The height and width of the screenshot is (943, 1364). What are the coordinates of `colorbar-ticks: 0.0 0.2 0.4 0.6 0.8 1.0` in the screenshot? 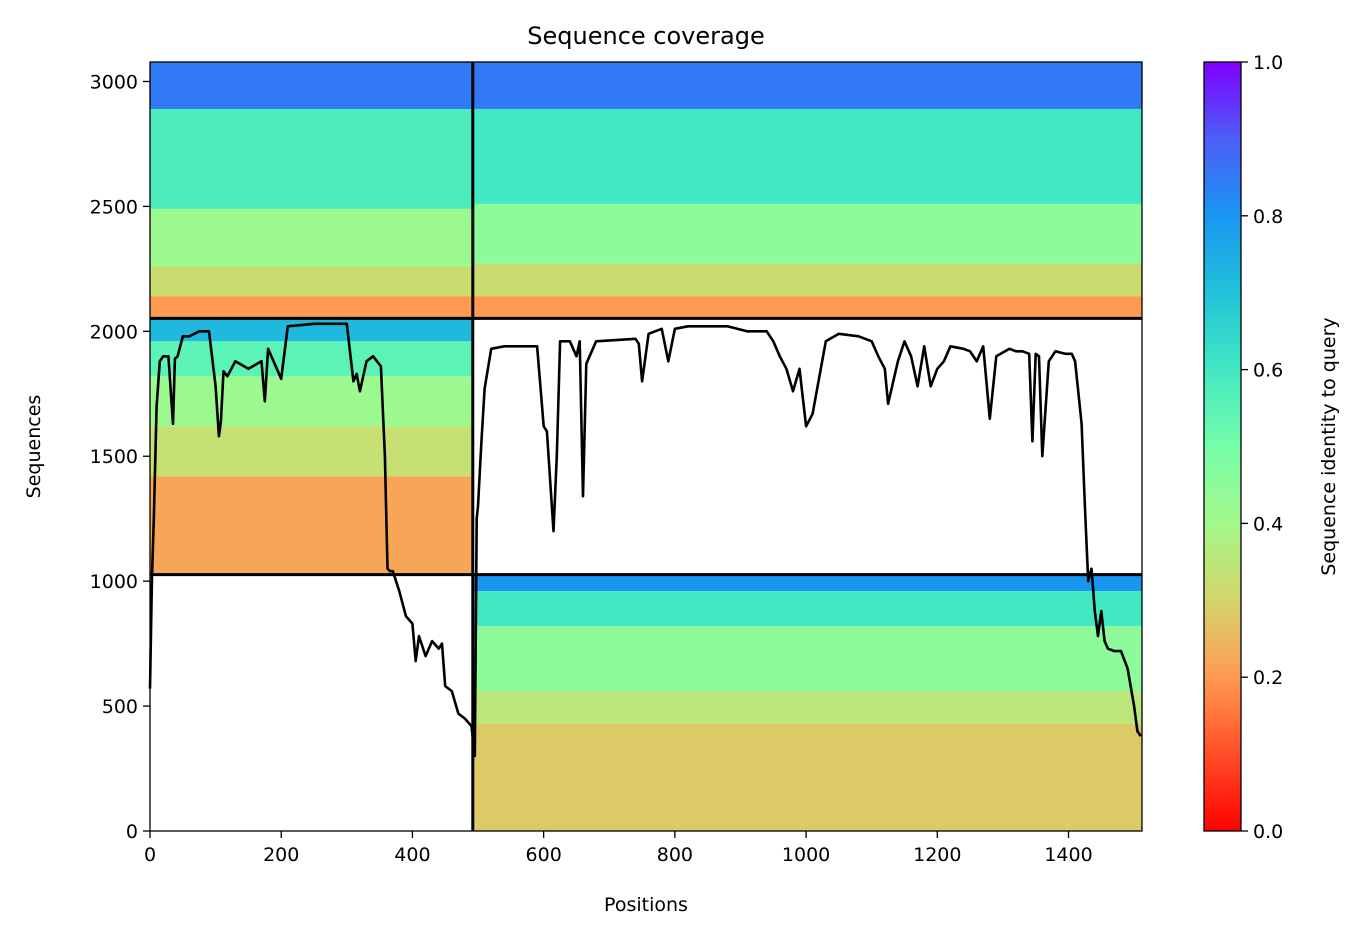 It's located at (1262, 447).